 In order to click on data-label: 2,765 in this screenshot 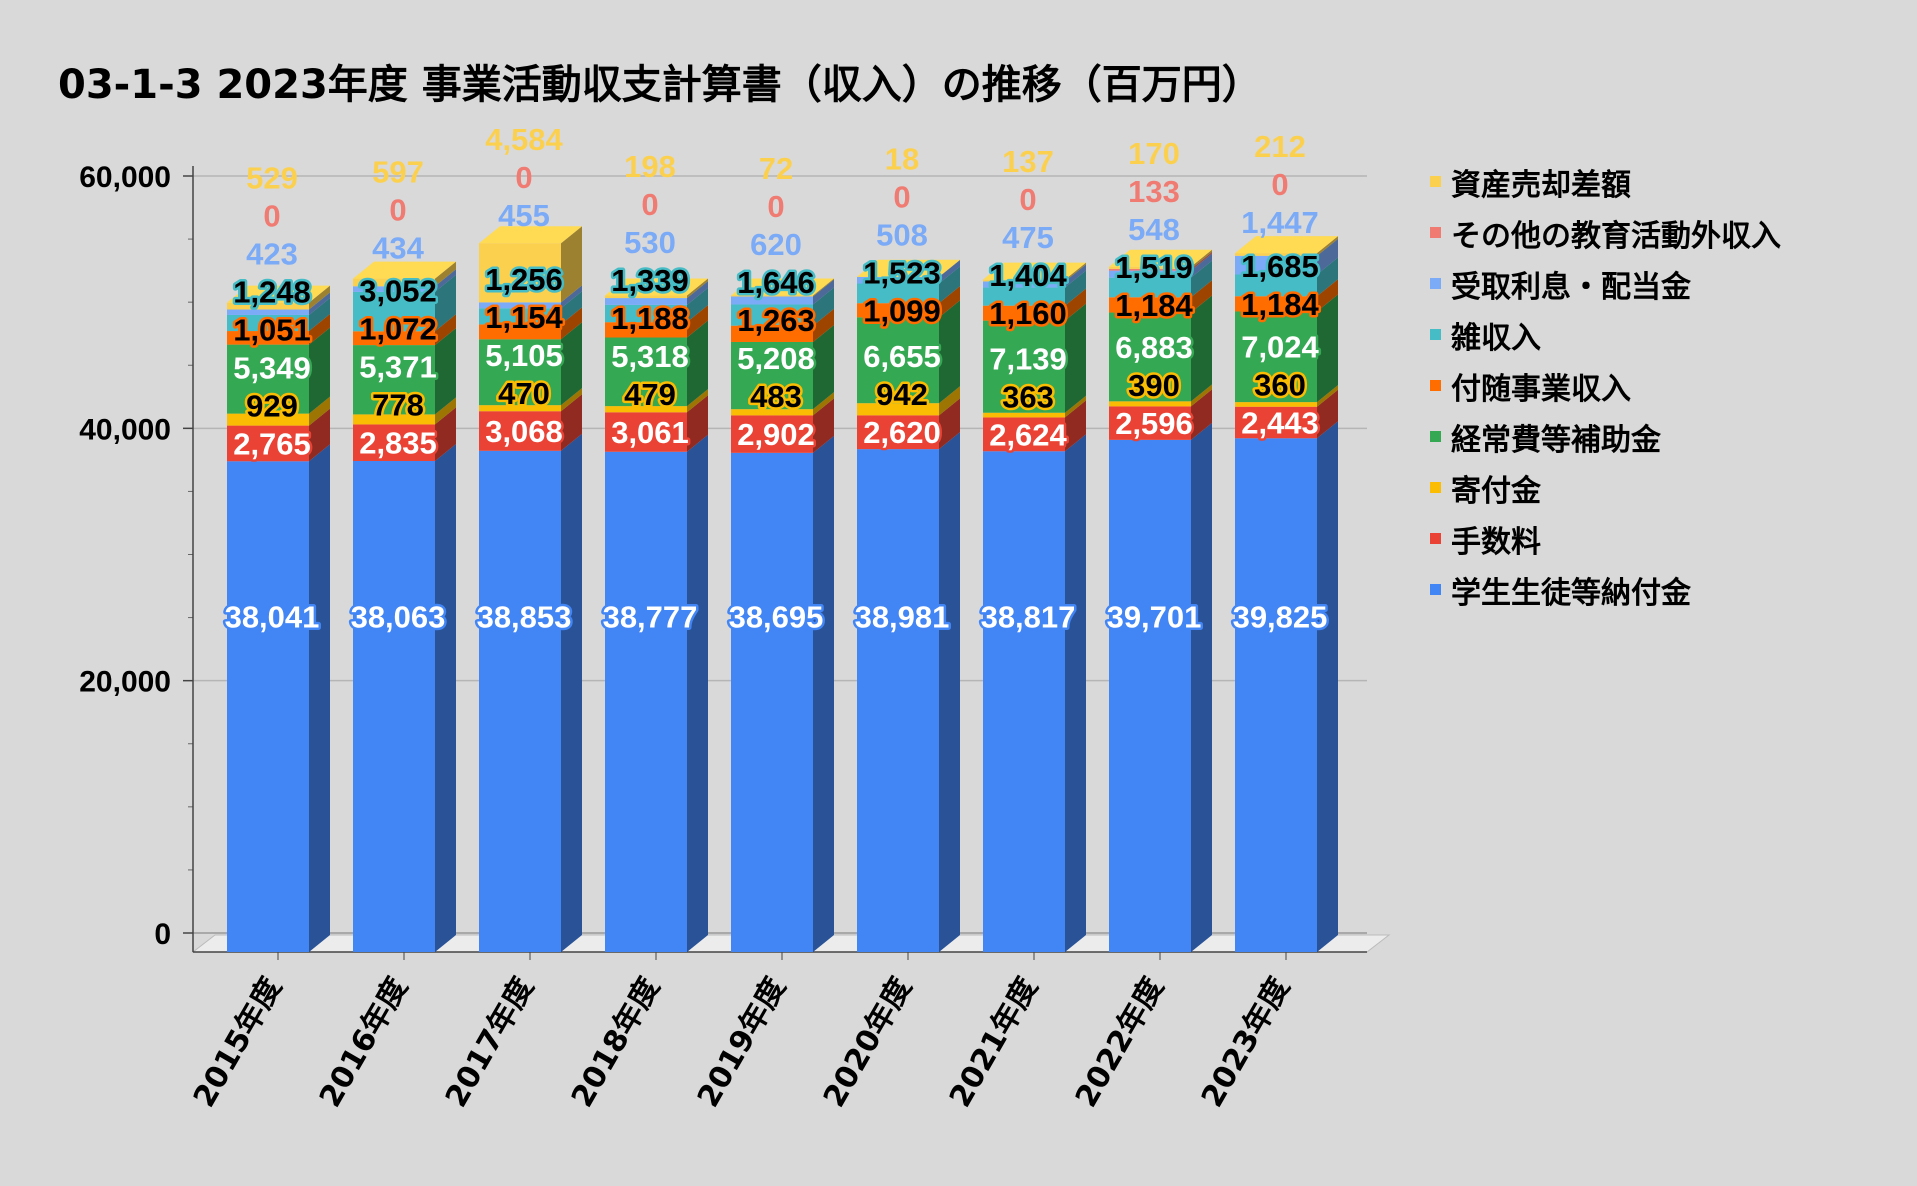, I will do `click(272, 443)`.